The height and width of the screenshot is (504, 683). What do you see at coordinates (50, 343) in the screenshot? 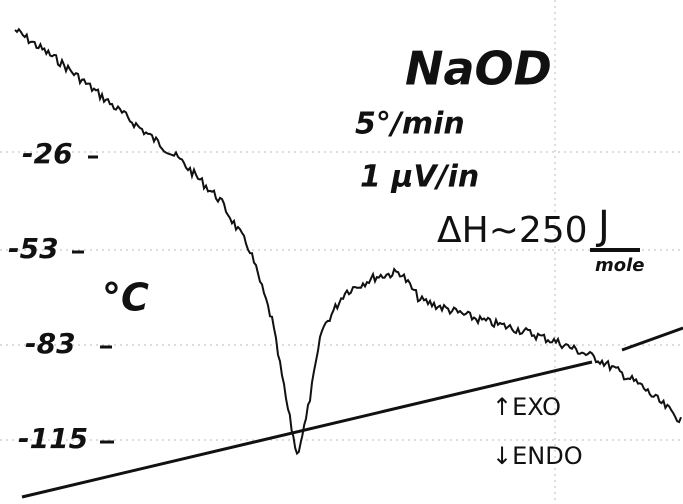
I see `tick-label: -83` at bounding box center [50, 343].